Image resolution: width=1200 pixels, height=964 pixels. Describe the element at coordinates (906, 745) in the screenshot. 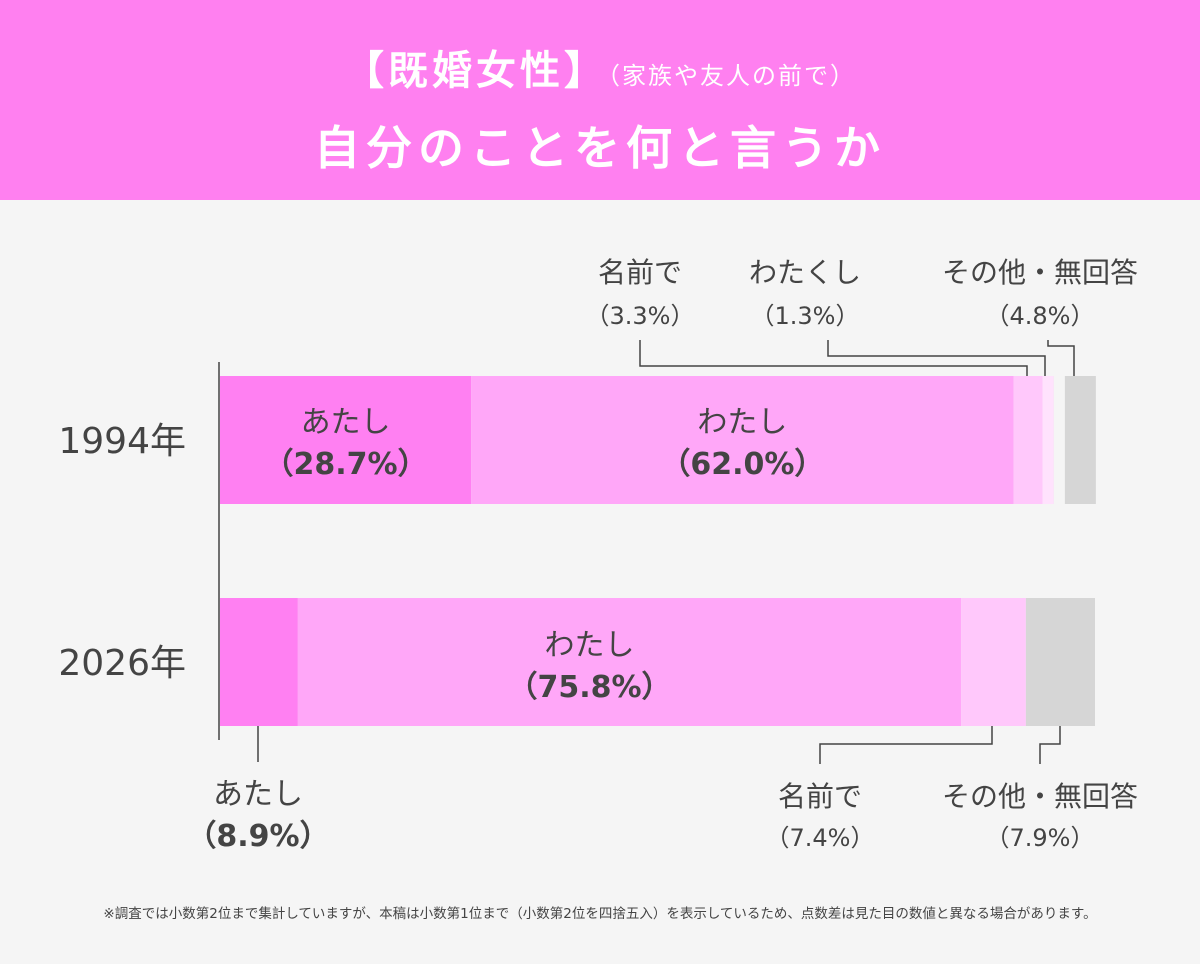

I see `leader-2026-namae` at that location.